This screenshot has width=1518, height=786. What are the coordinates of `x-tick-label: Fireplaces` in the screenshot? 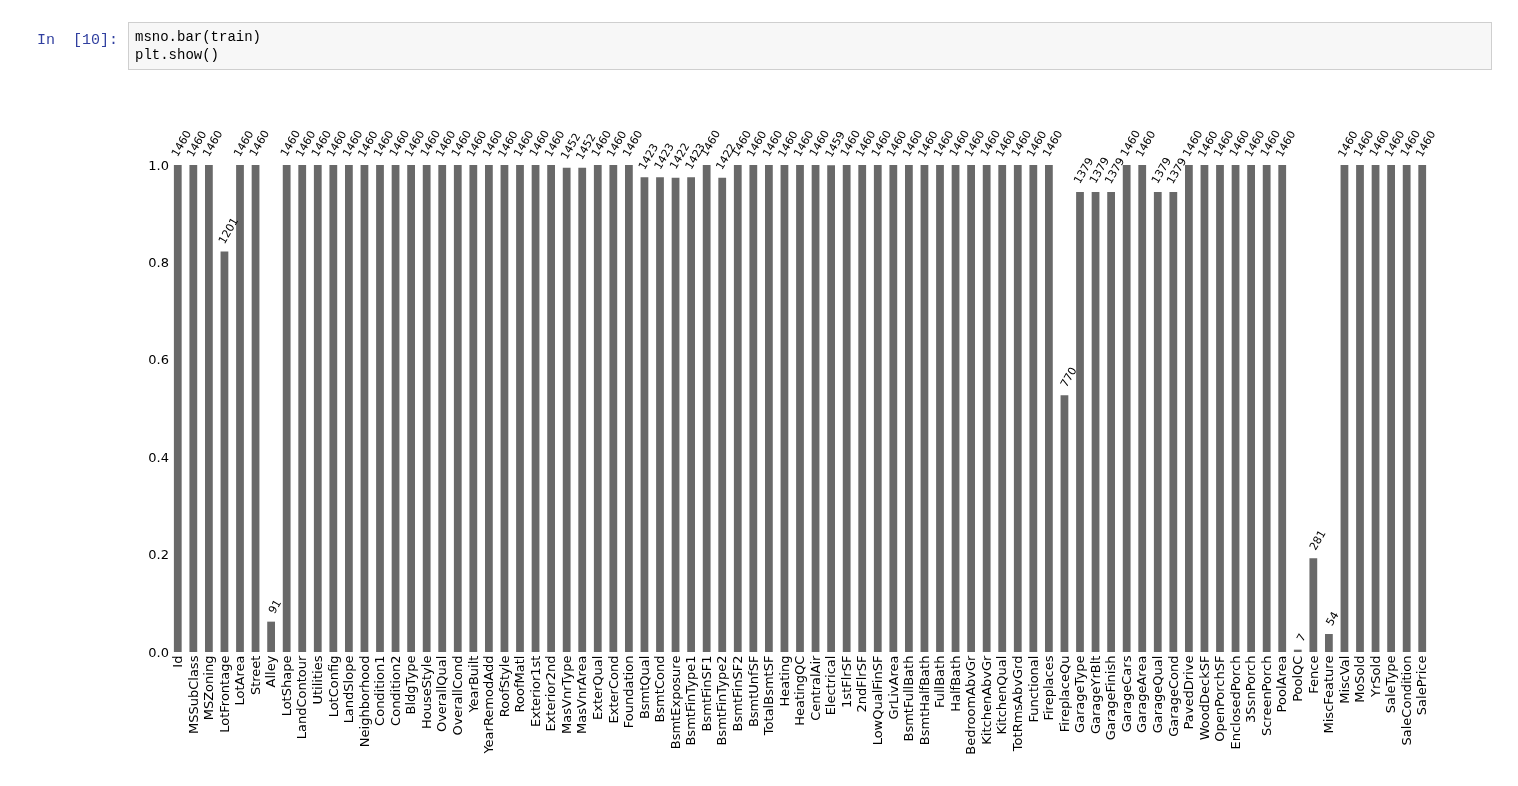 It's located at (1049, 688).